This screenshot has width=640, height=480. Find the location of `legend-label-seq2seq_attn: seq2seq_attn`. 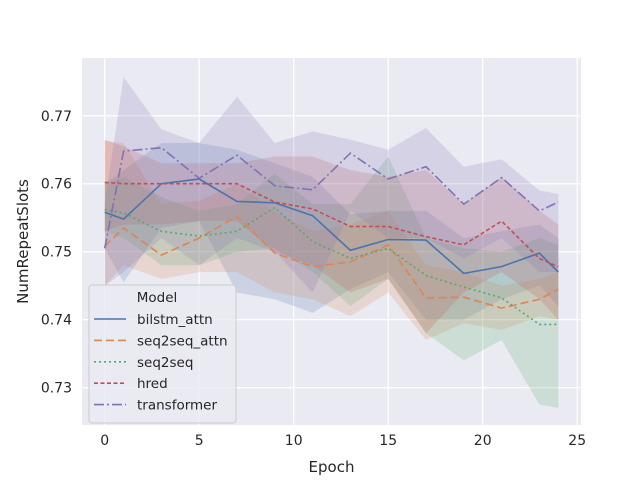

legend-label-seq2seq_attn: seq2seq_attn is located at coordinates (182, 341).